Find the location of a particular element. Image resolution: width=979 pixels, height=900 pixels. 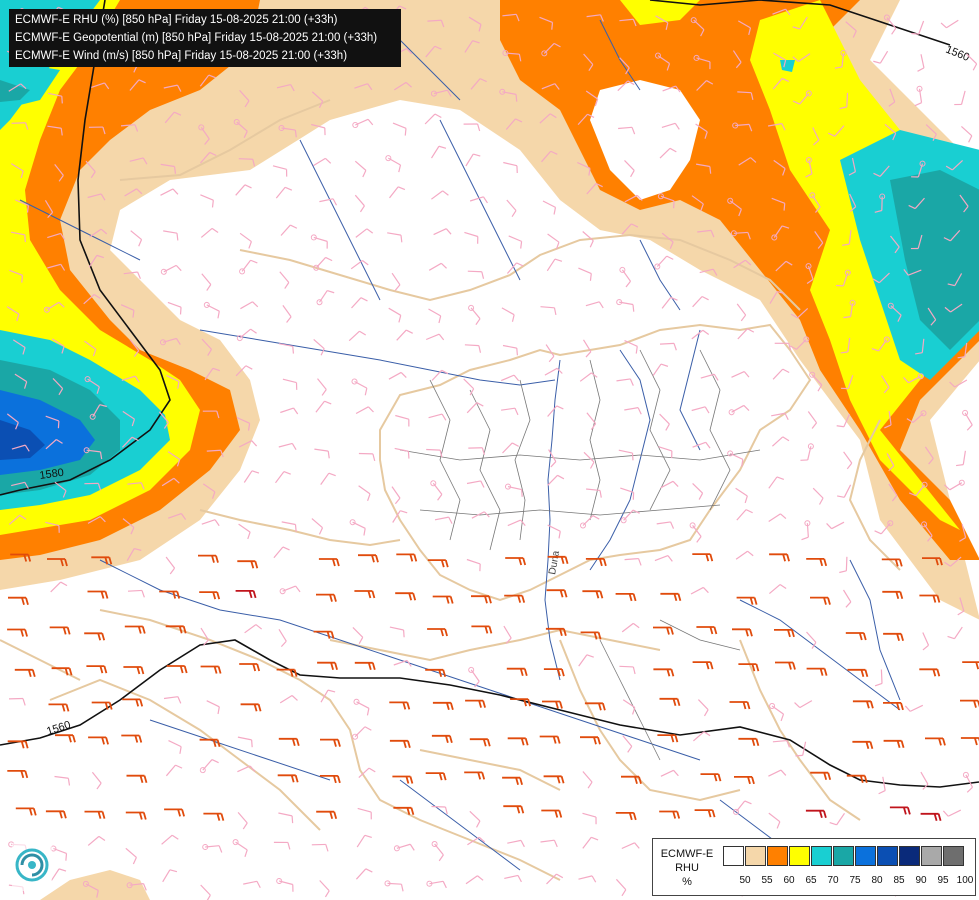

legend-swatch is located at coordinates (887, 856).